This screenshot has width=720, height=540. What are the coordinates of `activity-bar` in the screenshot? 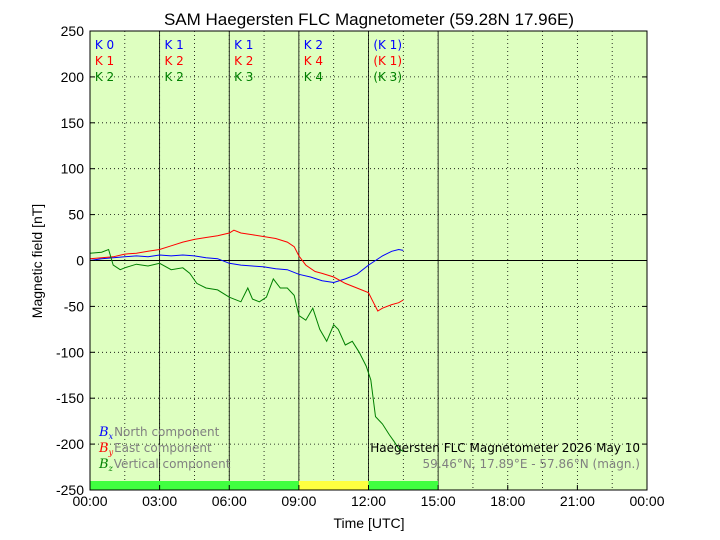 It's located at (264, 485).